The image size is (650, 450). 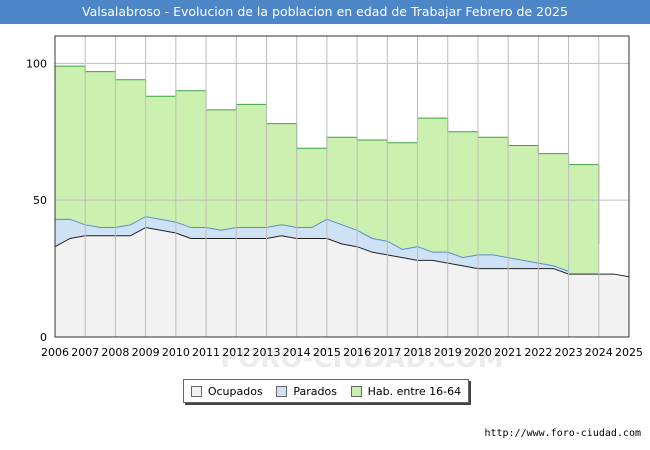 I want to click on x-tick-label-2009: 2009, so click(x=146, y=352).